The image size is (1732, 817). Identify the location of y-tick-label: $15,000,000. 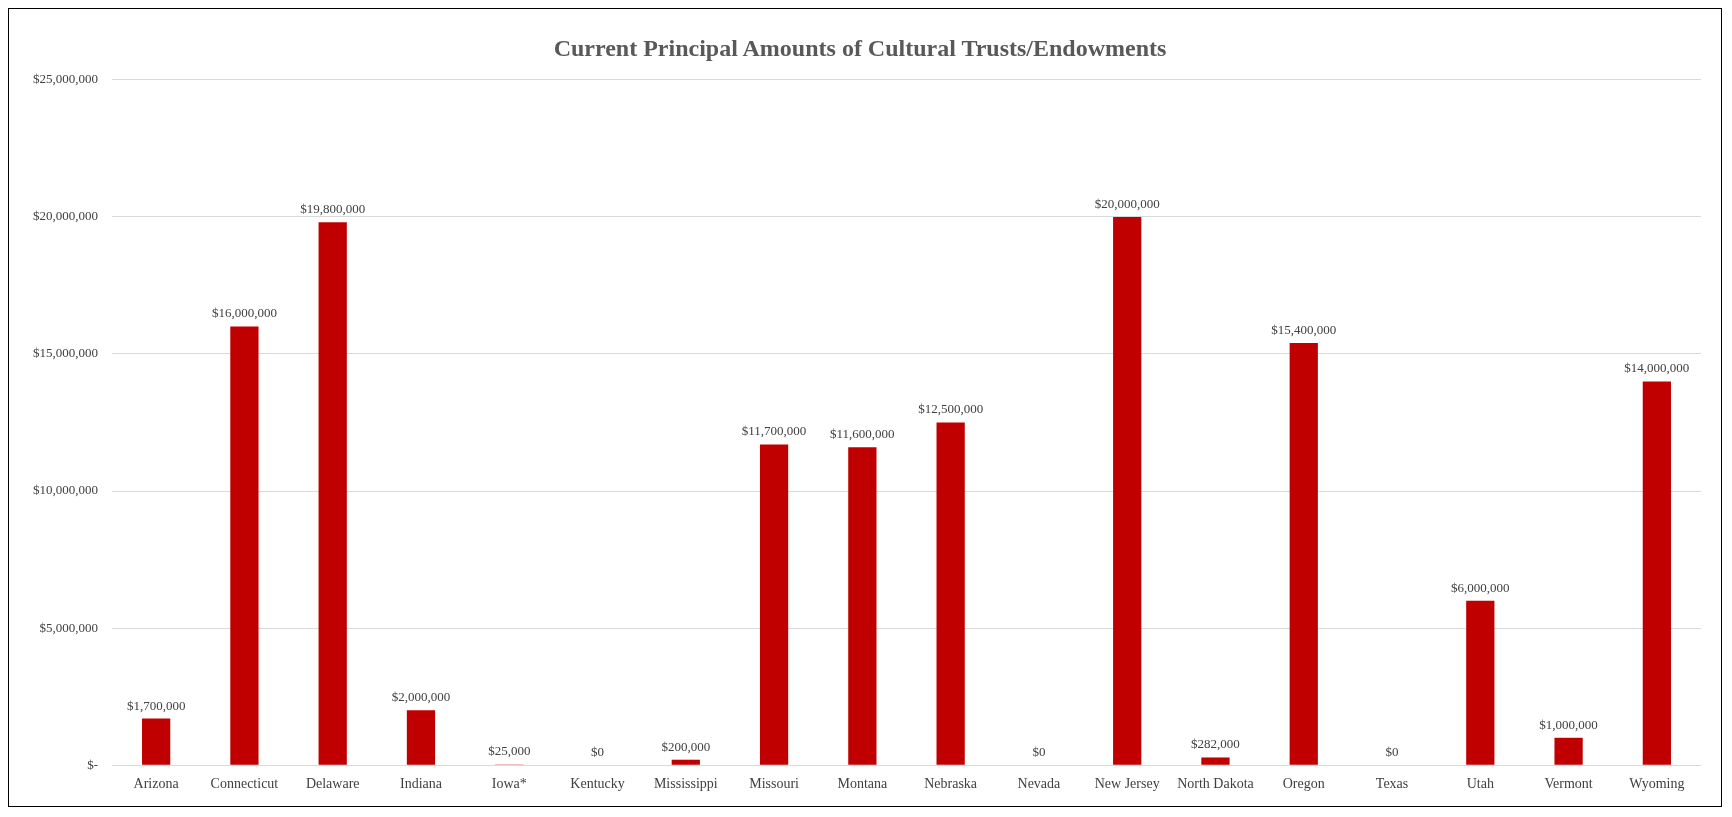
(65, 353).